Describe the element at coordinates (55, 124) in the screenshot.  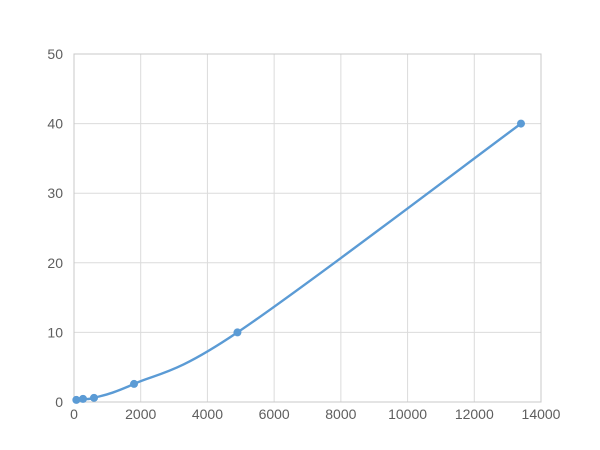
I see `y-tick-label: 40` at that location.